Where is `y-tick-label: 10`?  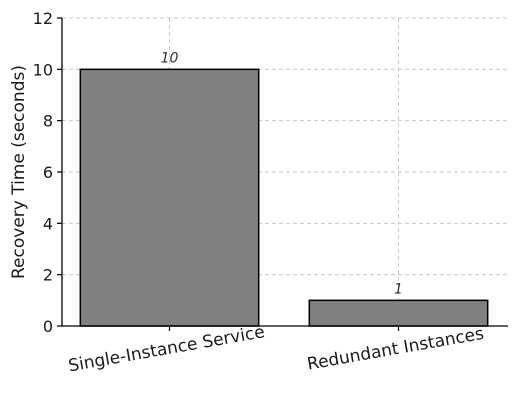
y-tick-label: 10 is located at coordinates (43, 69).